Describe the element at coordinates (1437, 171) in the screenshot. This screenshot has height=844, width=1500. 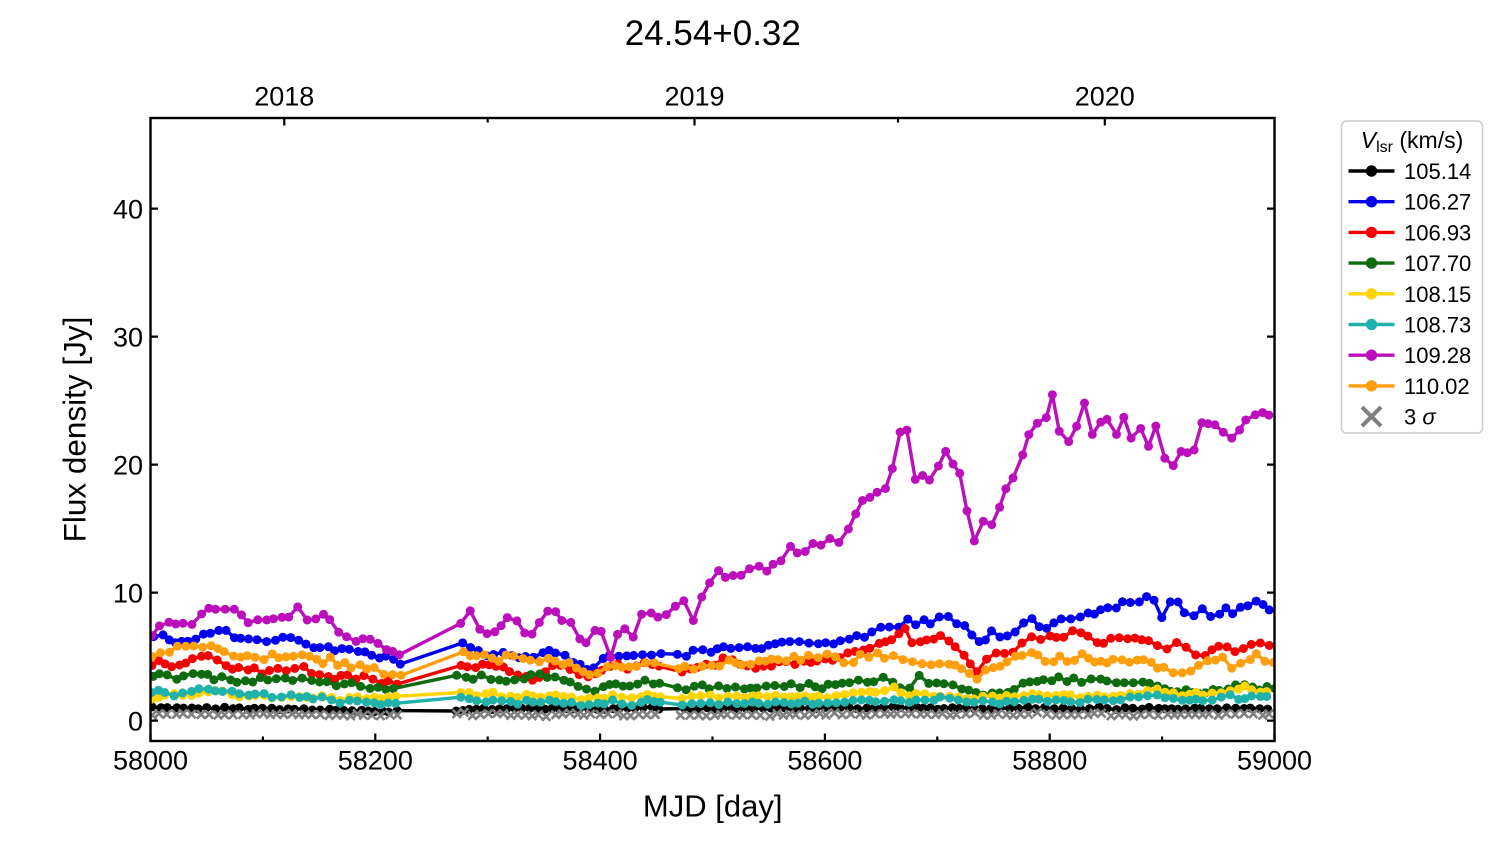
I see `svg-text: 105.14` at that location.